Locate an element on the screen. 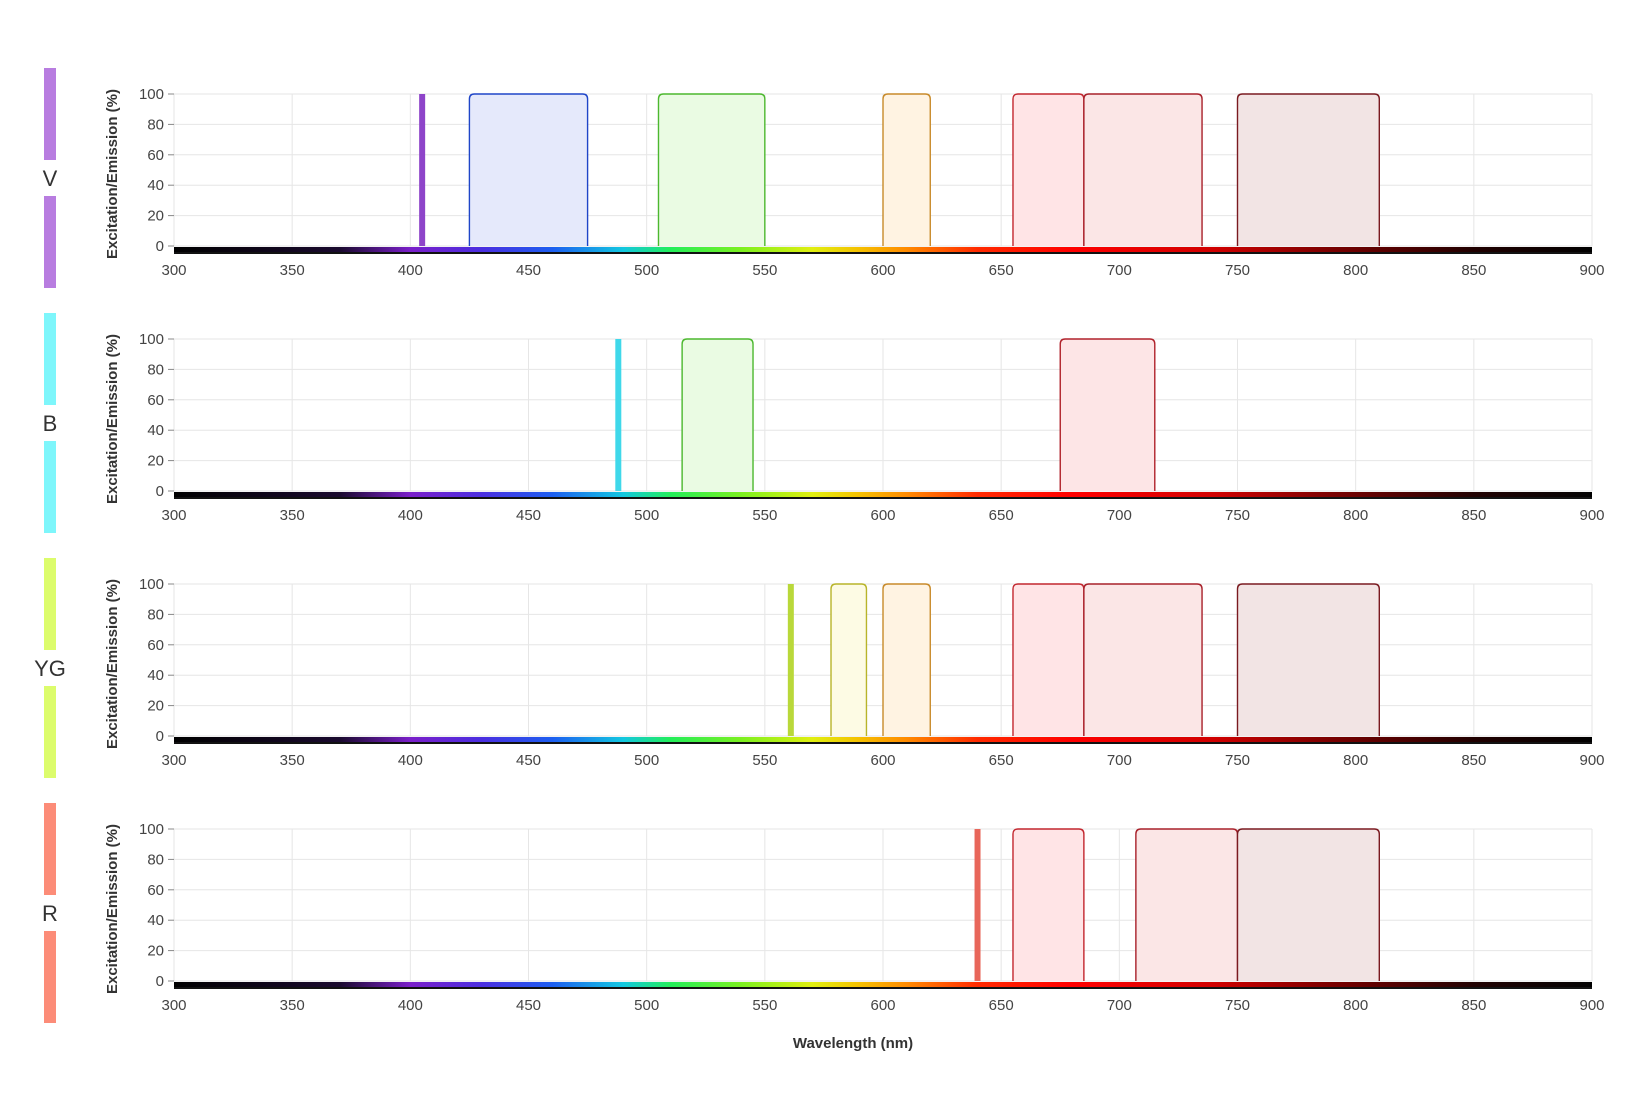  x-tick-label: 850 is located at coordinates (1473, 1005).